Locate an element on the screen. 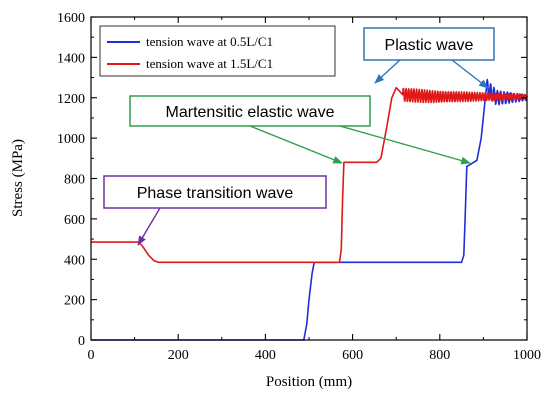  annotation-2: Martensitic elastic wave is located at coordinates (300, 130).